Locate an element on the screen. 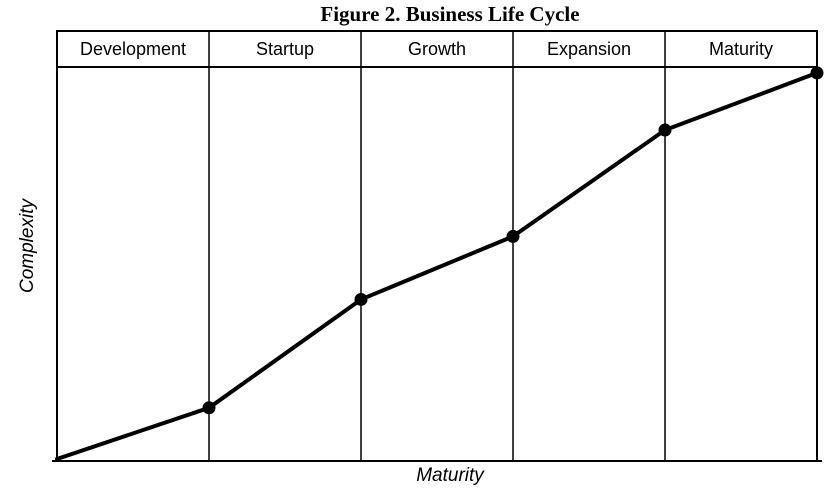 The image size is (837, 490). x-axis-label: Maturity is located at coordinates (450, 475).